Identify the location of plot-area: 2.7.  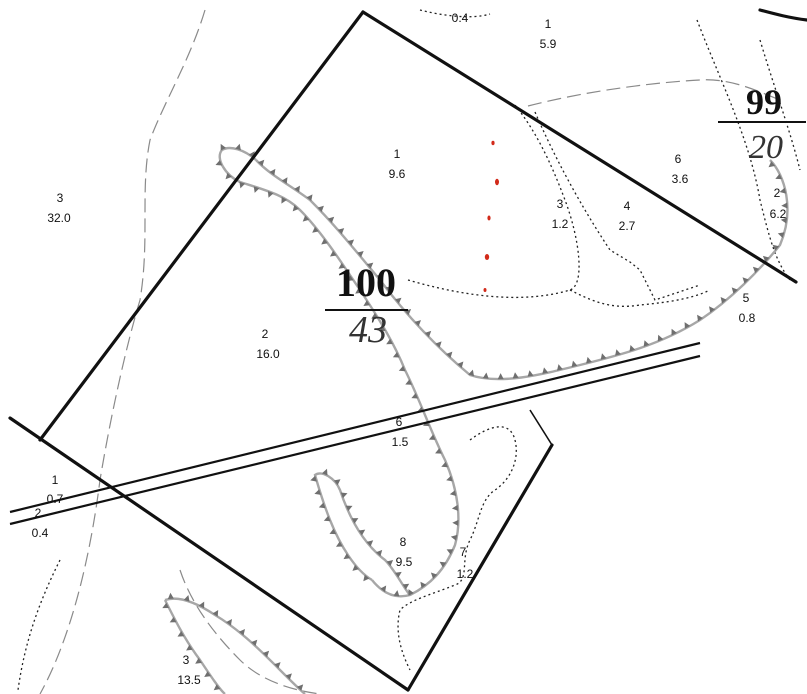
(627, 226).